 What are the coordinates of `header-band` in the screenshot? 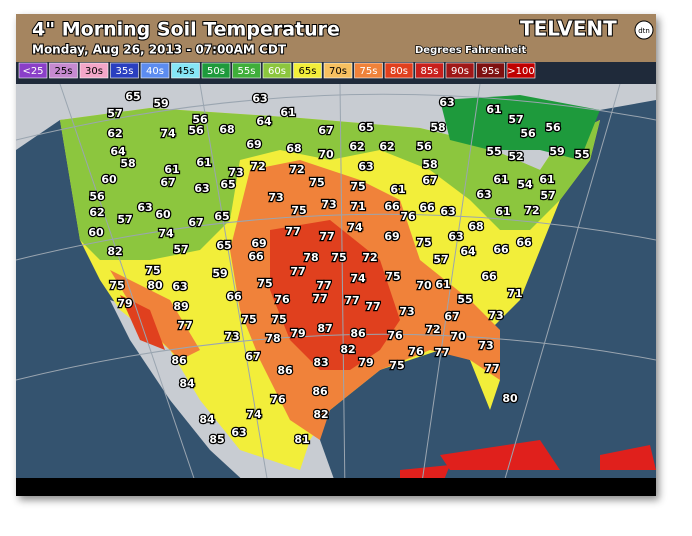 It's located at (336, 38).